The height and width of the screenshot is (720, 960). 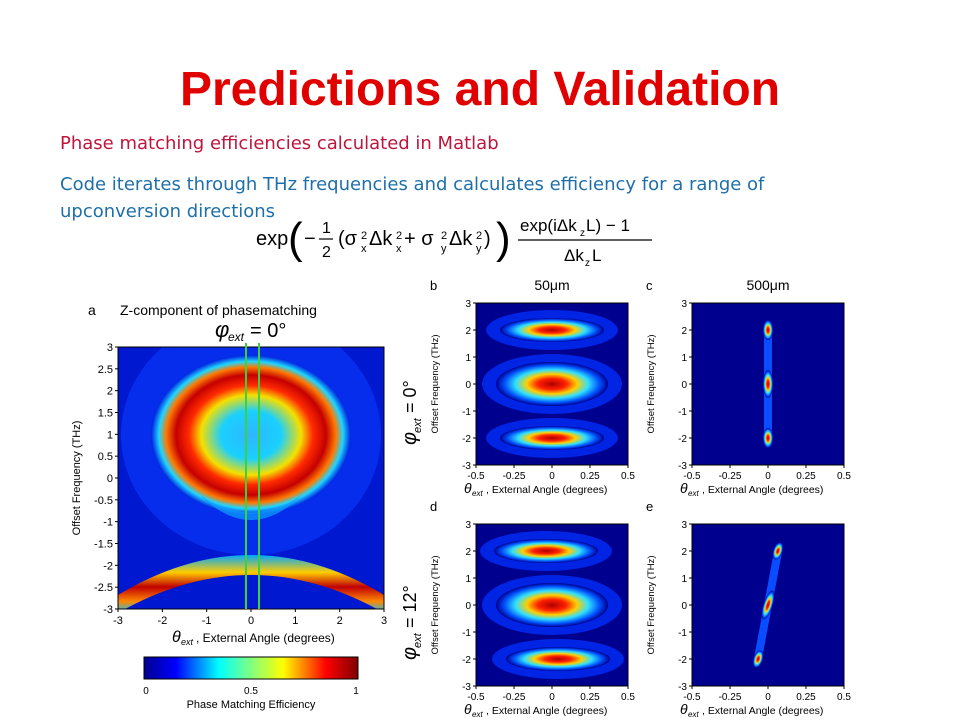 I want to click on panel_d-xtick: -0.25, so click(x=514, y=697).